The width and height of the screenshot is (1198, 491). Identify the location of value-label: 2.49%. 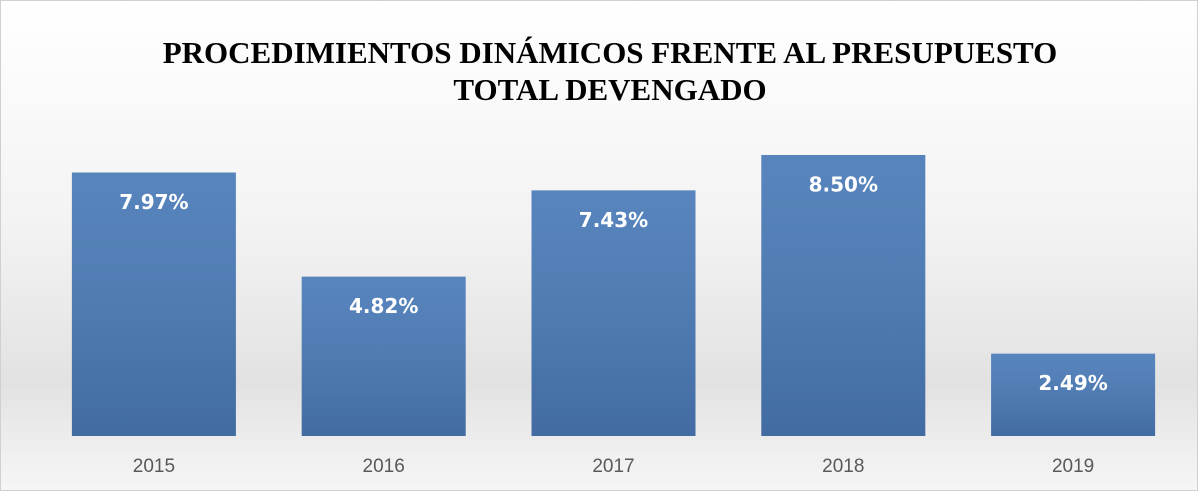
(1072, 383).